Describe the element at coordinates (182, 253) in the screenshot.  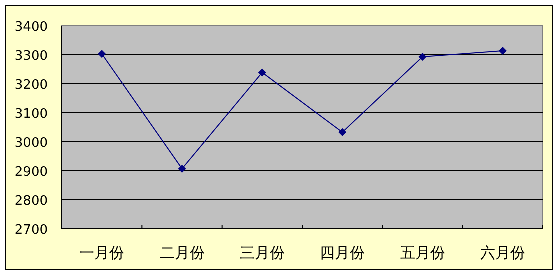
I see `x-tick-label: 二月份` at that location.